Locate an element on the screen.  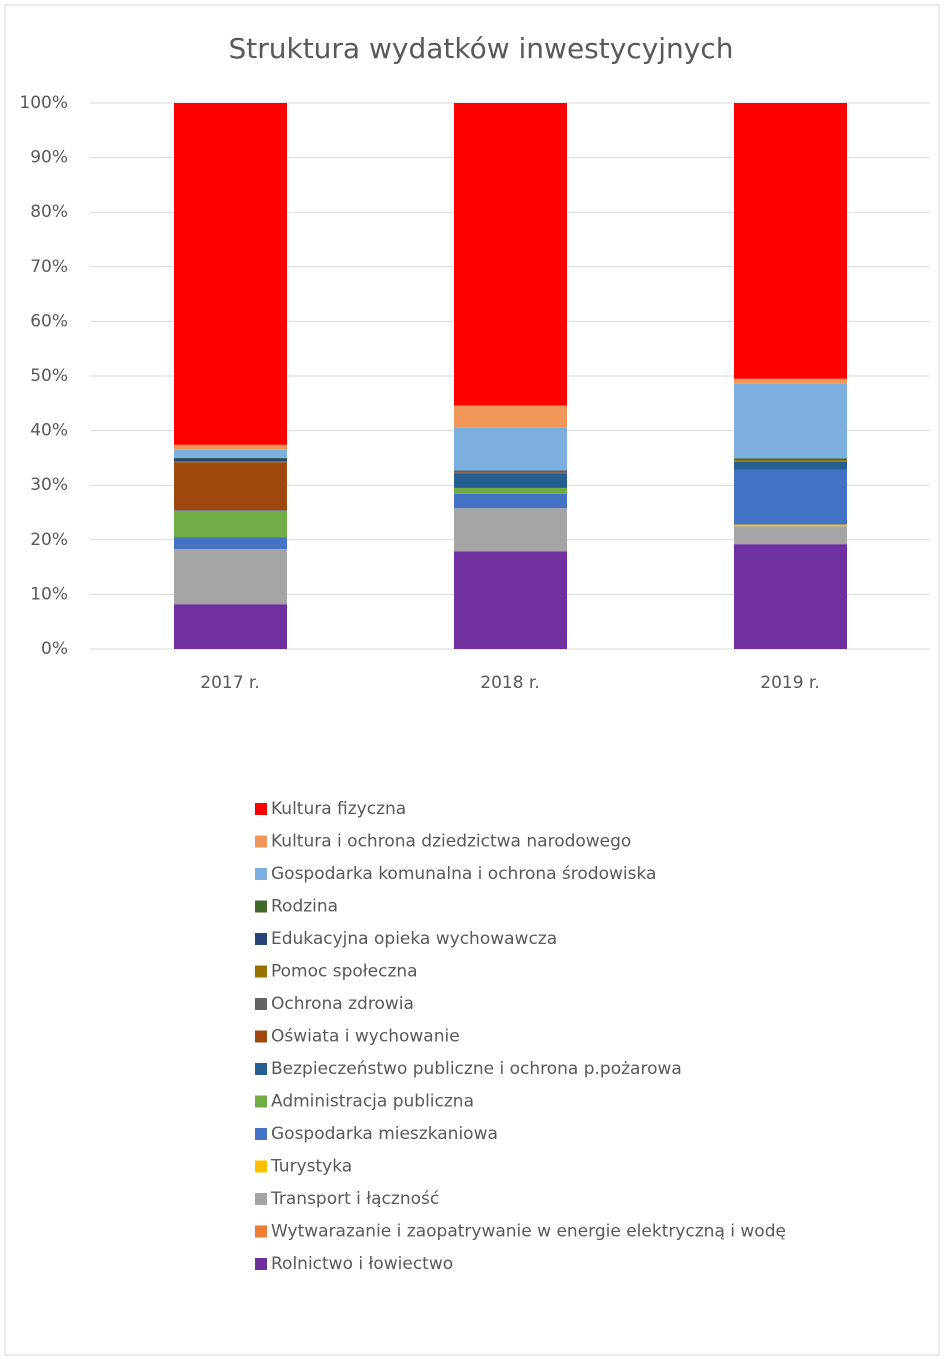
y-tick-label: 40% is located at coordinates (49, 431).